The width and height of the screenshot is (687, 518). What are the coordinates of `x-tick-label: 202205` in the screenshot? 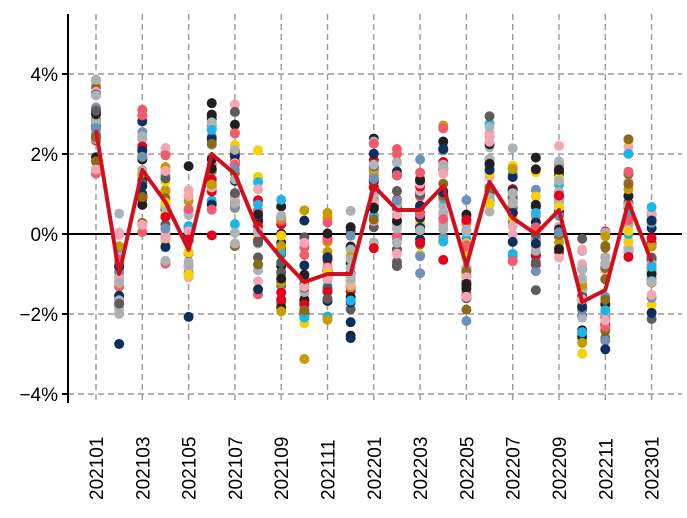 It's located at (467, 468).